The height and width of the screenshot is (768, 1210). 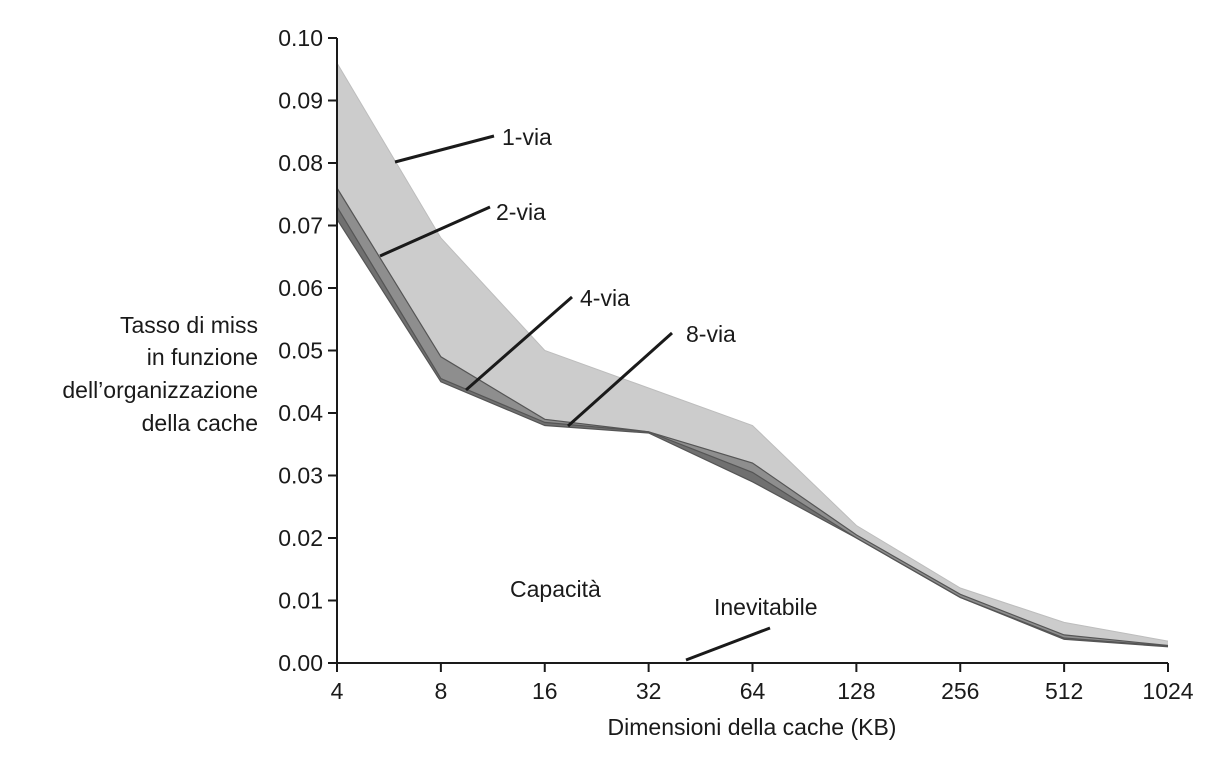 I want to click on y-tick-label: 0.10, so click(x=300, y=38).